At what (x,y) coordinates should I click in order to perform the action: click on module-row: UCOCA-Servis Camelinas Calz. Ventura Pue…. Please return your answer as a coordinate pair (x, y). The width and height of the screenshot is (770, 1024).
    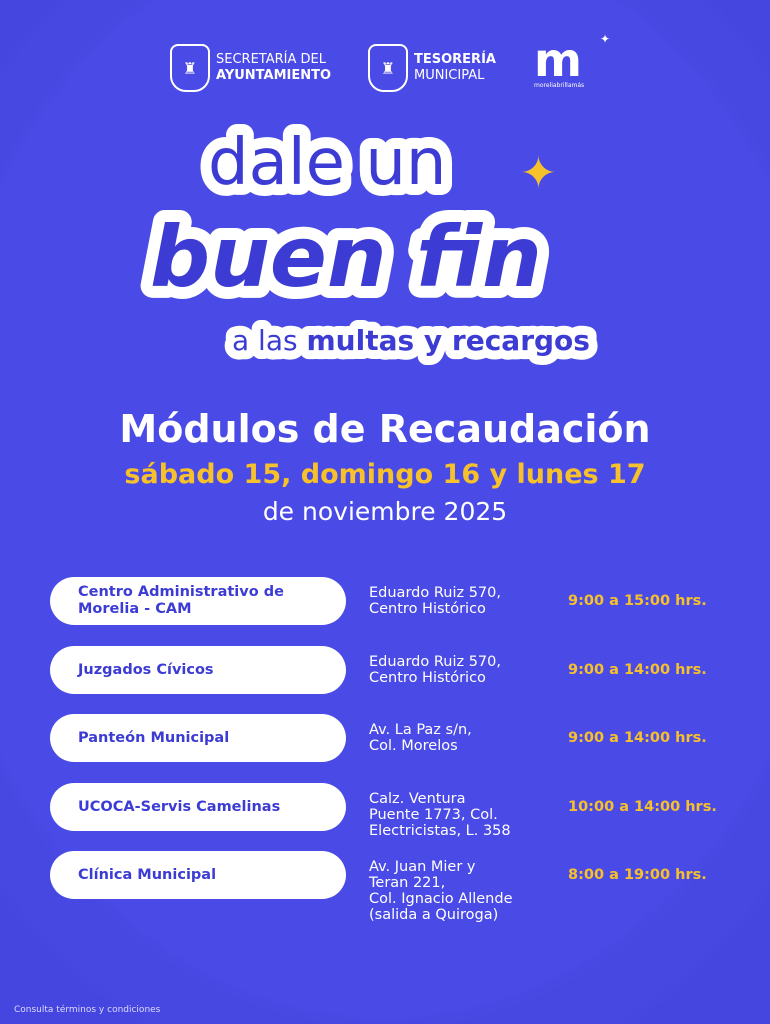
    Looking at the image, I should click on (390, 811).